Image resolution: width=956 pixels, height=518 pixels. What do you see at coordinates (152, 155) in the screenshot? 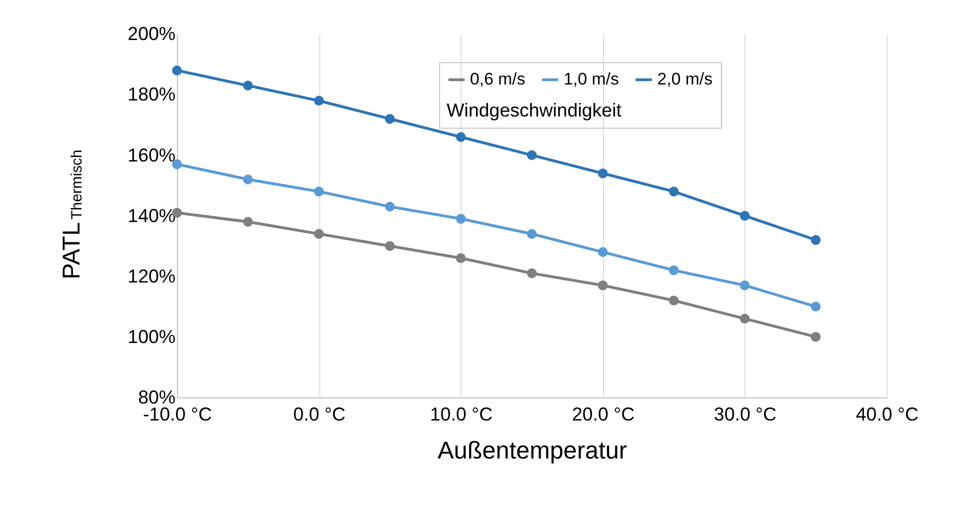
I see `y-tick-label: 160%` at bounding box center [152, 155].